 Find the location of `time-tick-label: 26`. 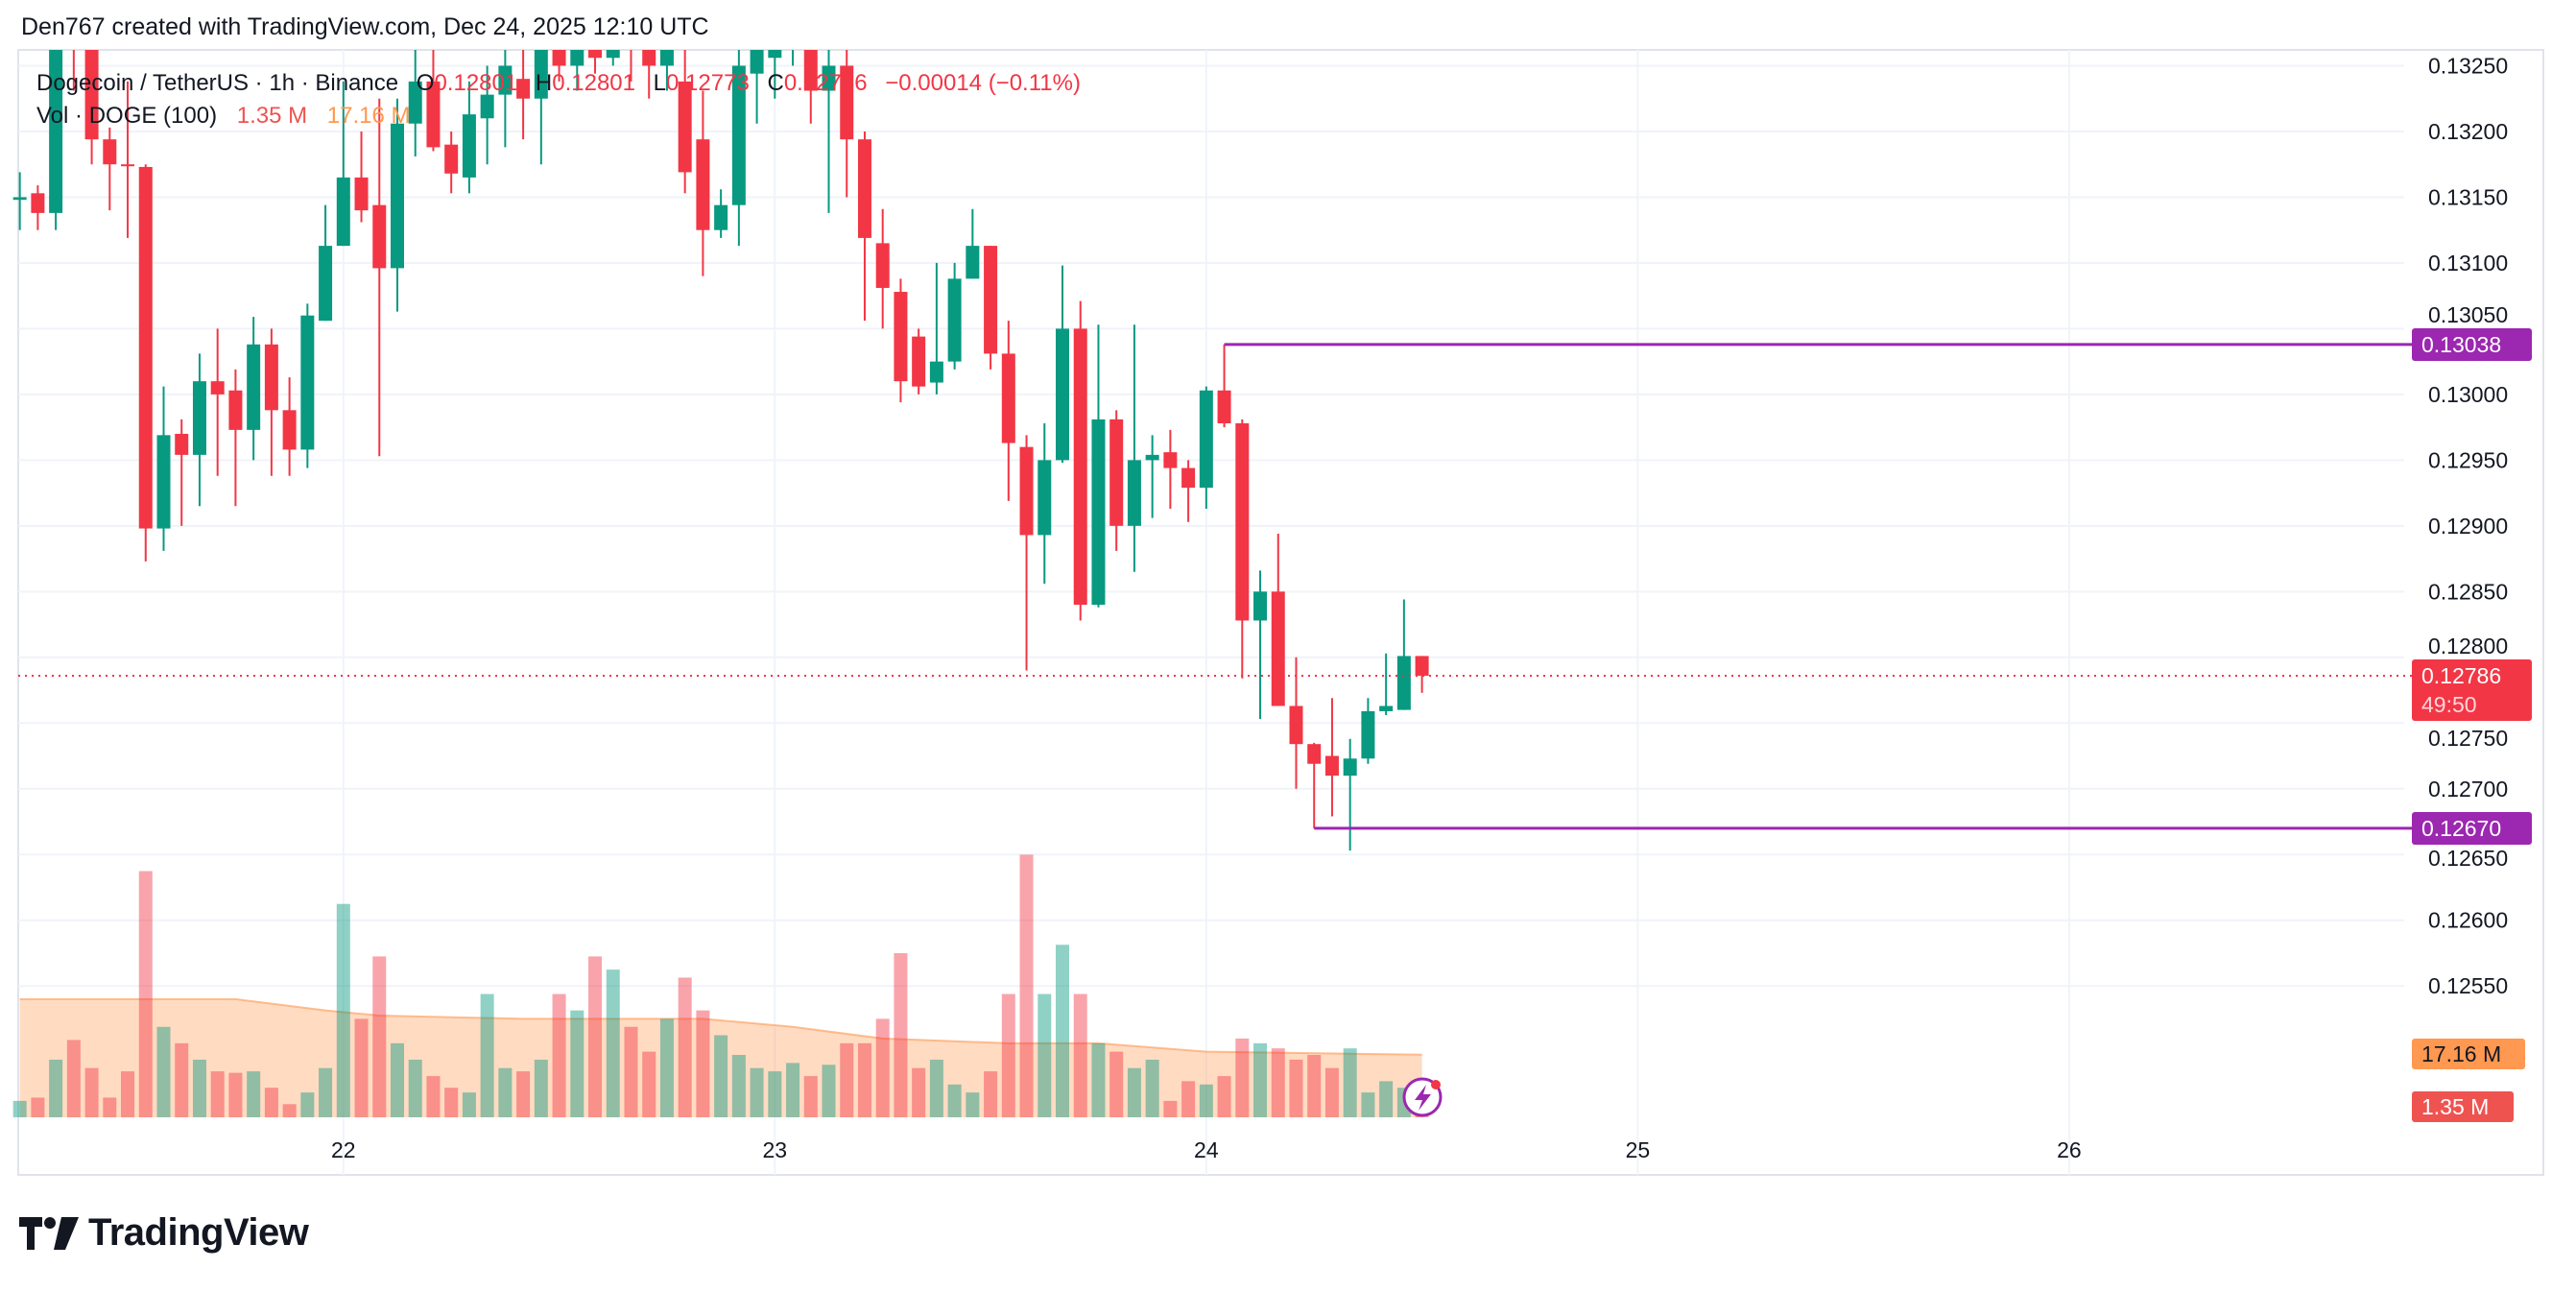

time-tick-label: 26 is located at coordinates (2069, 1149).